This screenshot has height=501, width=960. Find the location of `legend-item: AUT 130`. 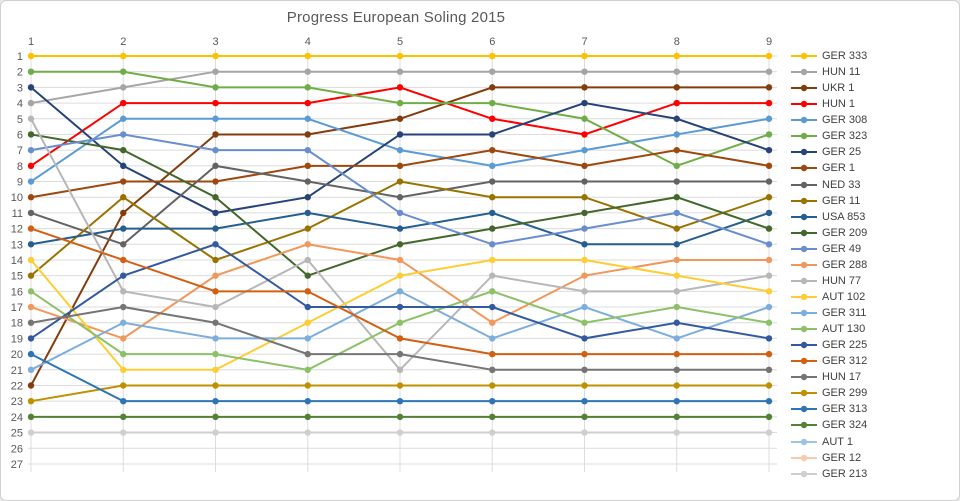

legend-item: AUT 130 is located at coordinates (873, 329).